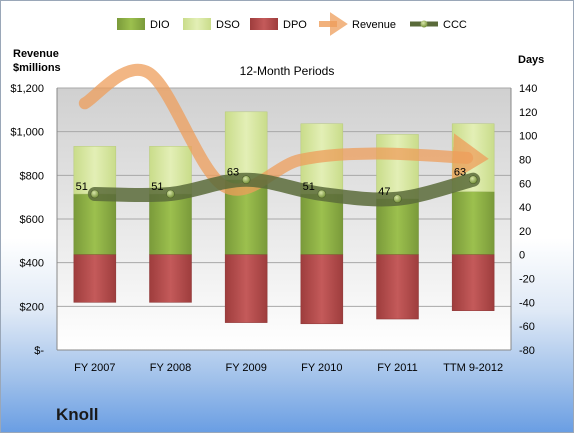 This screenshot has height=433, width=574. I want to click on right-tick-label: 60, so click(525, 184).